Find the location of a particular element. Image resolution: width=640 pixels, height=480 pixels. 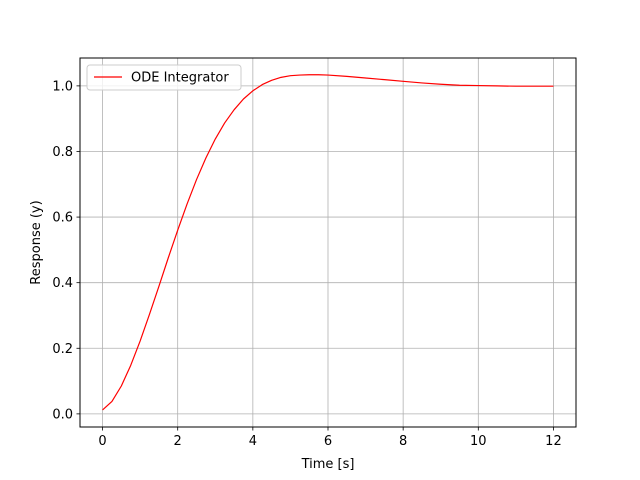

y-tick-label: 0.4 is located at coordinates (62, 283).